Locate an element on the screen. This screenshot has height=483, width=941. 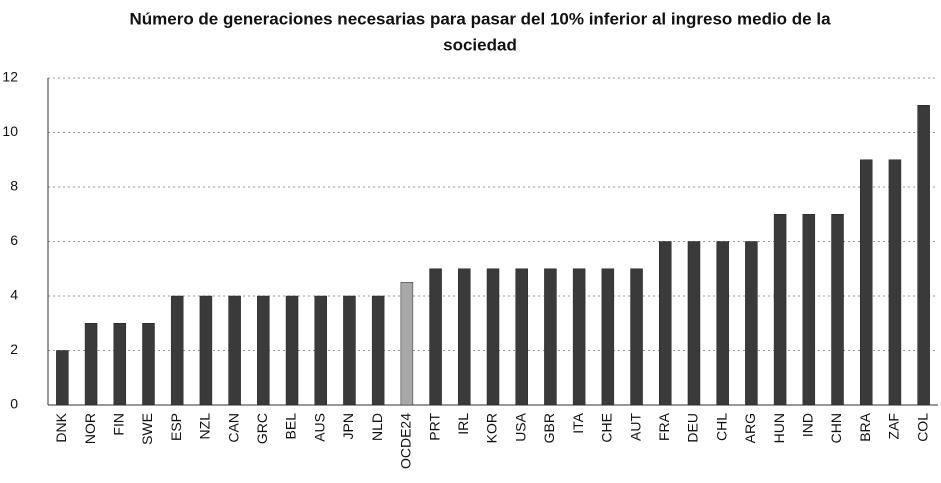
x-tick-label: COL is located at coordinates (922, 427).